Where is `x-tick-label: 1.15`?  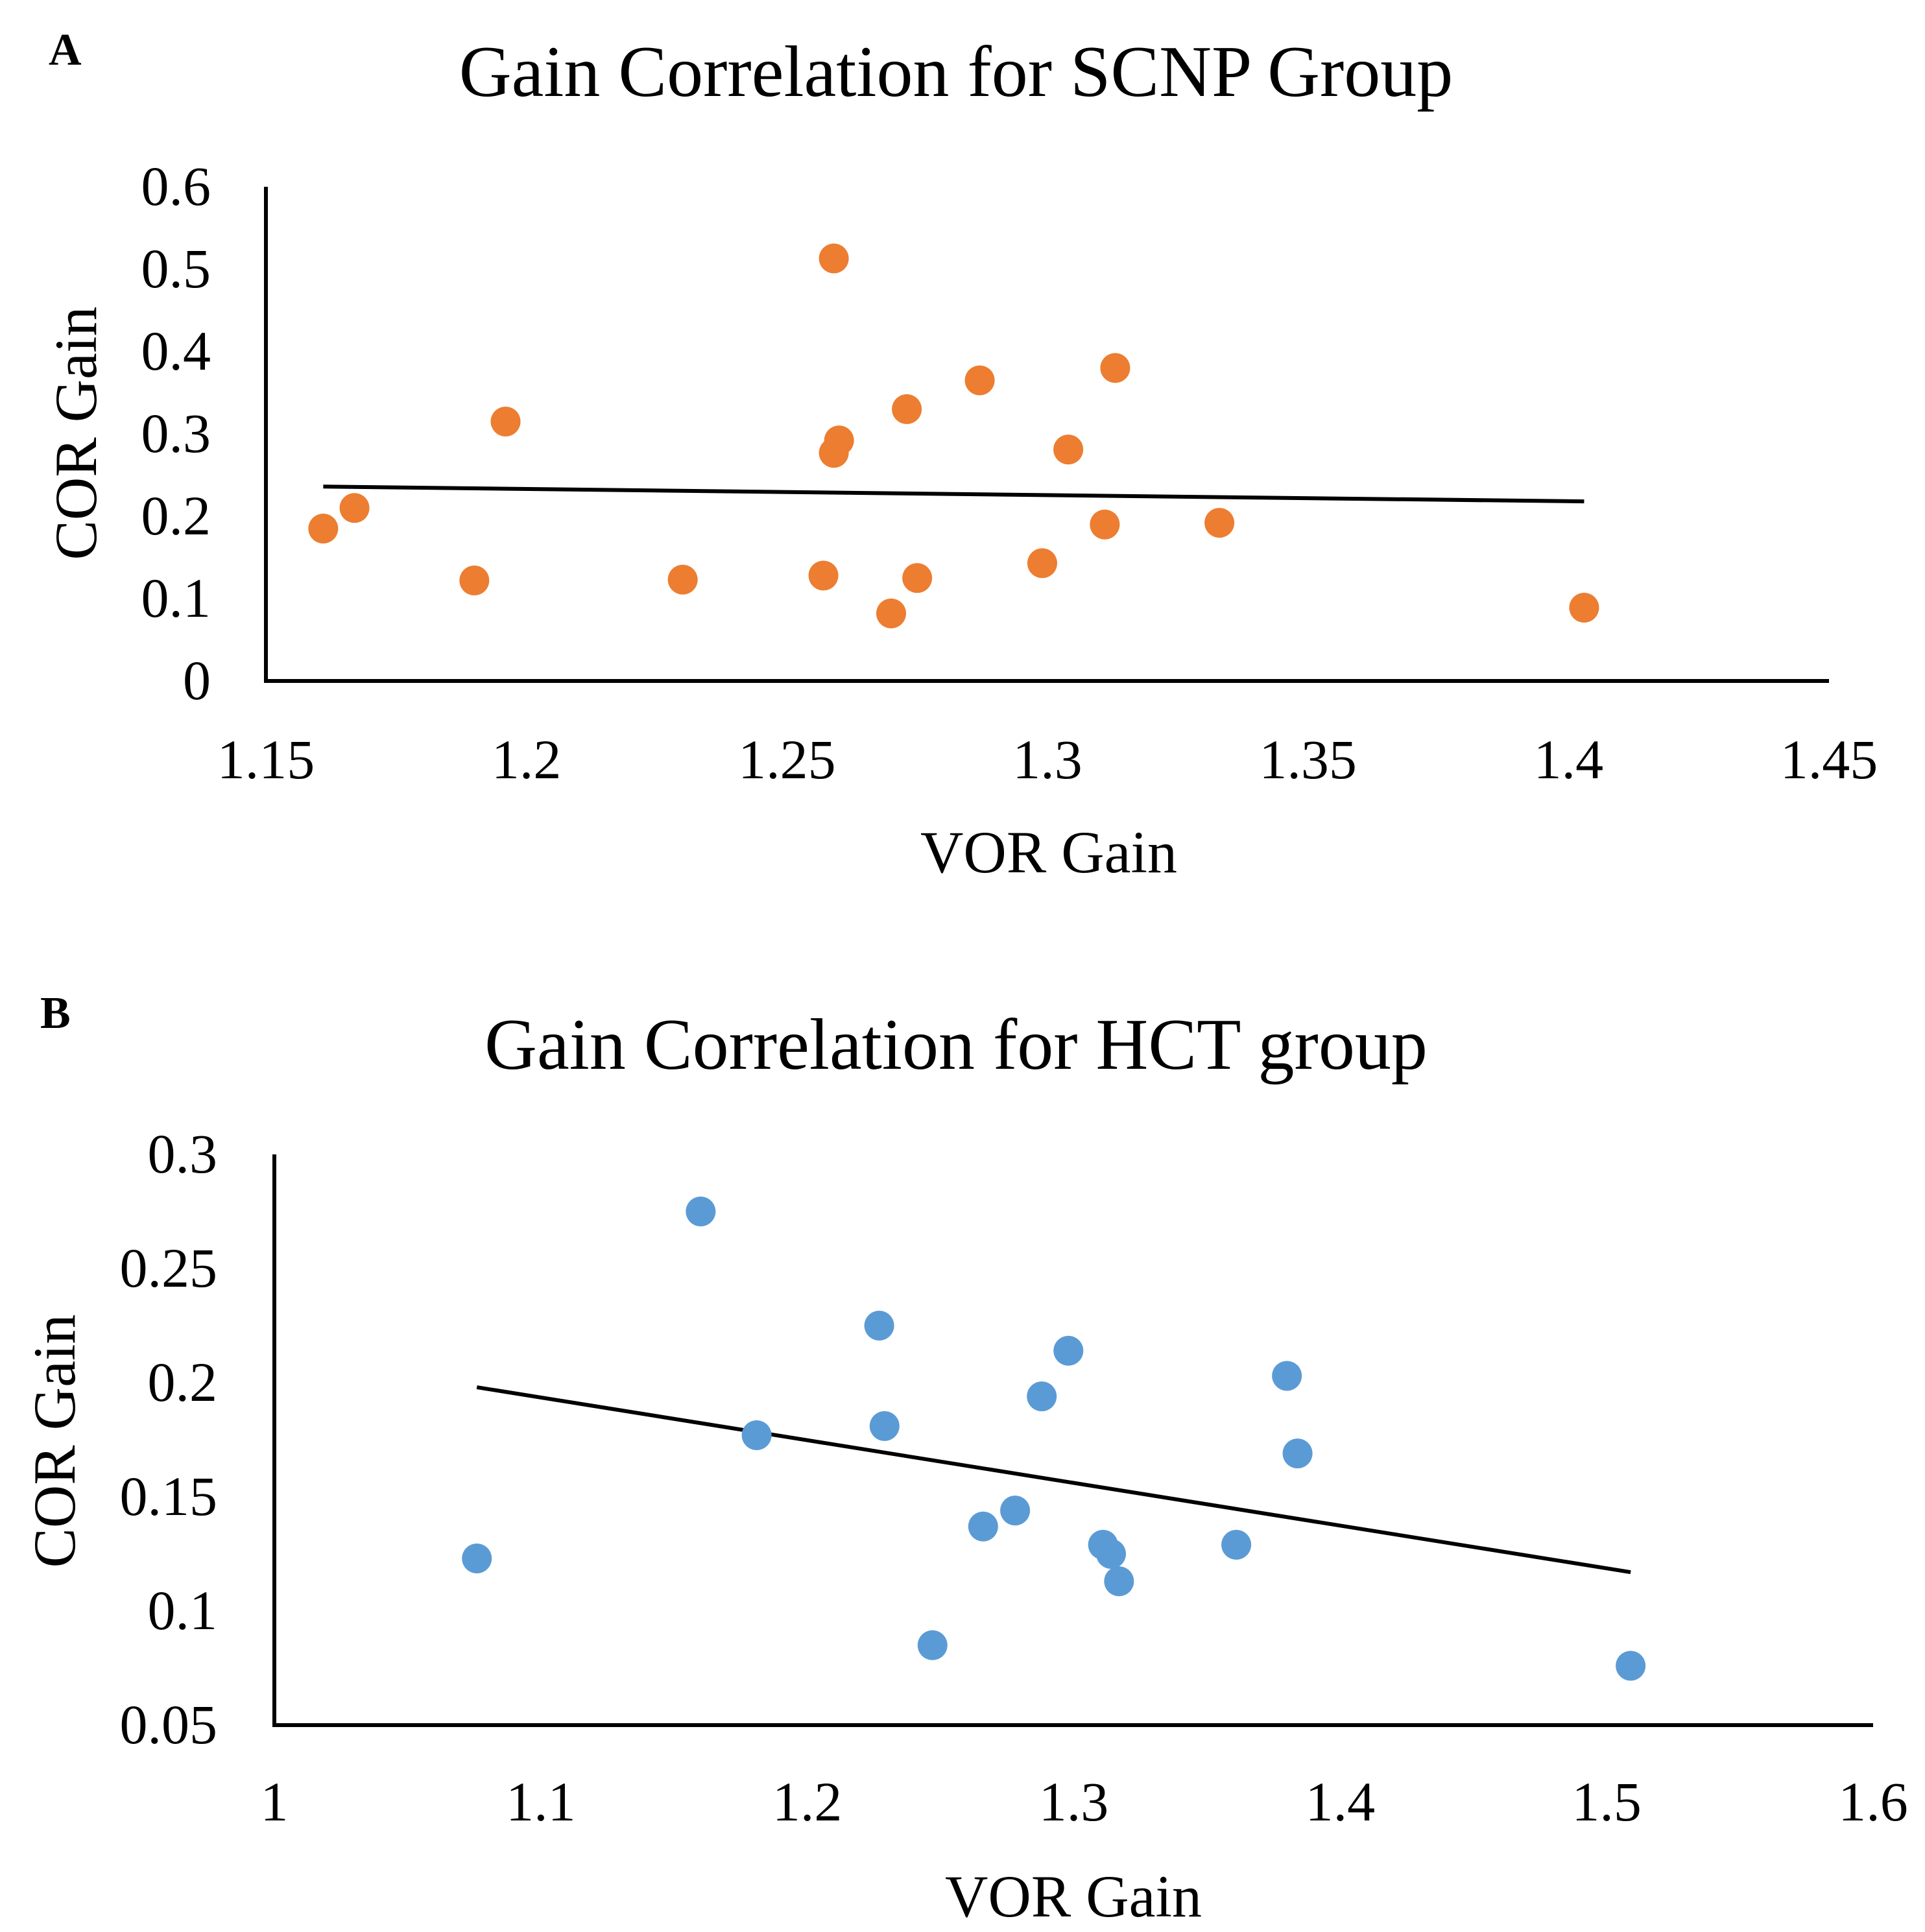
x-tick-label: 1.15 is located at coordinates (266, 759).